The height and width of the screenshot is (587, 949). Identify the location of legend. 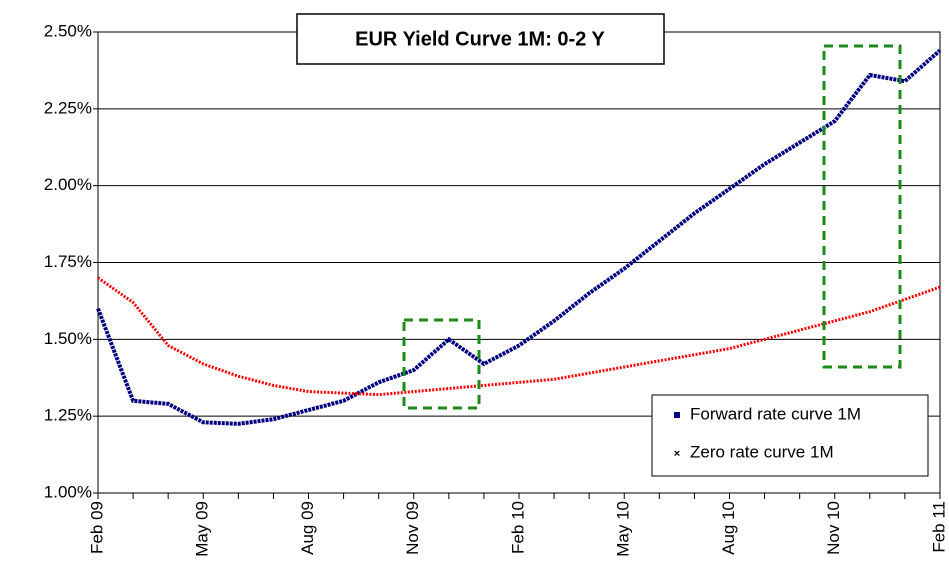
(790, 435).